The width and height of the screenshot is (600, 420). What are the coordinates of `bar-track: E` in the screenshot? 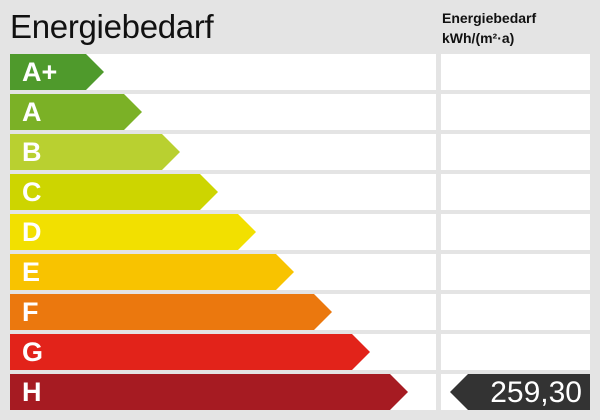 It's located at (223, 272).